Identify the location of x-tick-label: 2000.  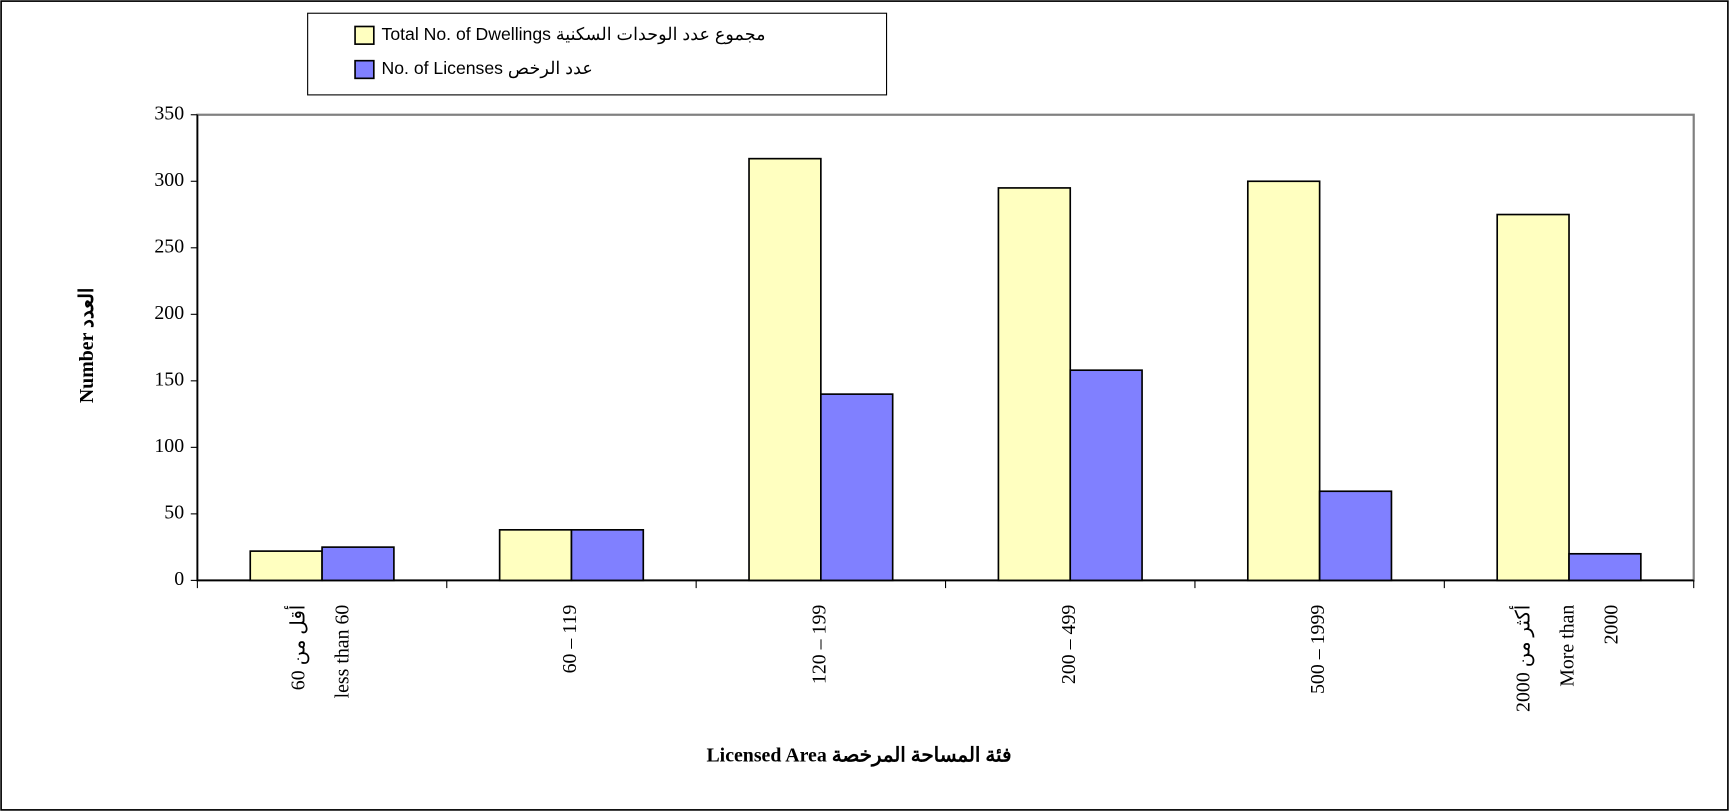
(1612, 625).